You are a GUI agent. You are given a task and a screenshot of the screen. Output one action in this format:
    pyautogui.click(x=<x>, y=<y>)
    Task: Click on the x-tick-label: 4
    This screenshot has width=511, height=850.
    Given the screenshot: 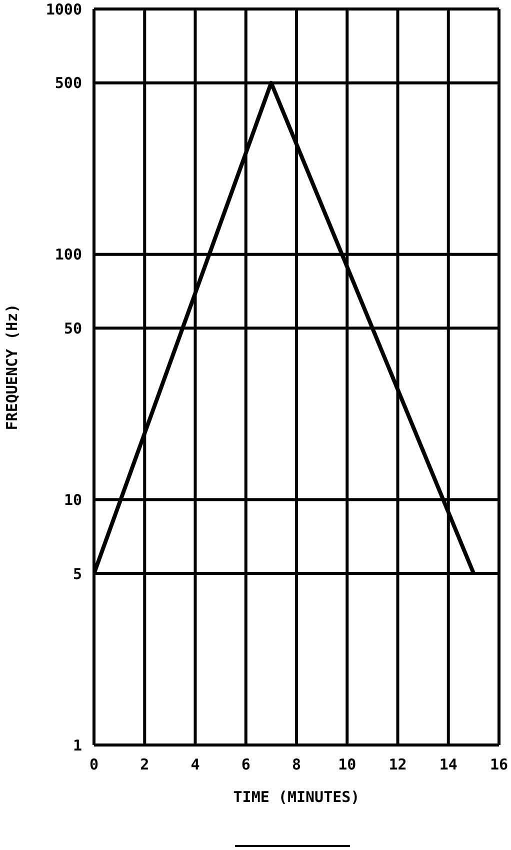 What is the action you would take?
    pyautogui.click(x=195, y=765)
    